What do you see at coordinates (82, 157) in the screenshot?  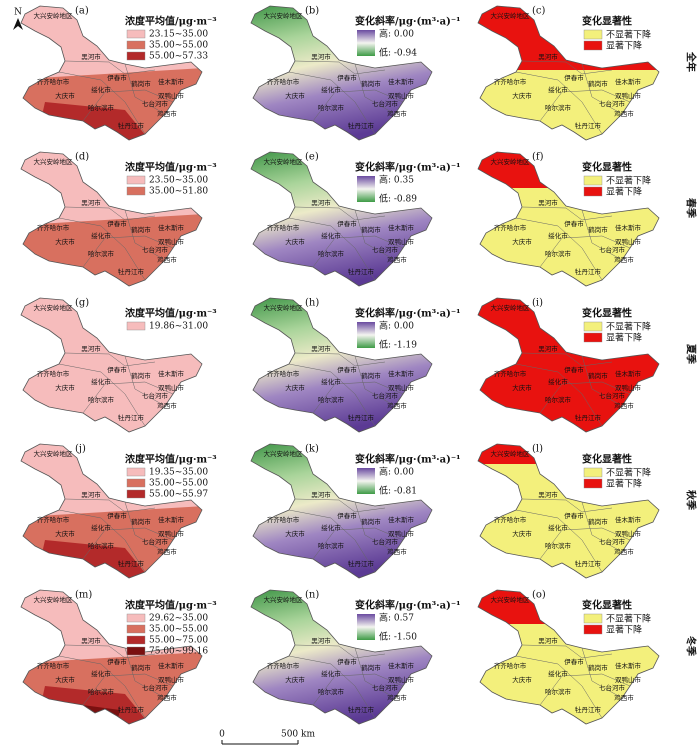 I see `panel-label: (d)` at bounding box center [82, 157].